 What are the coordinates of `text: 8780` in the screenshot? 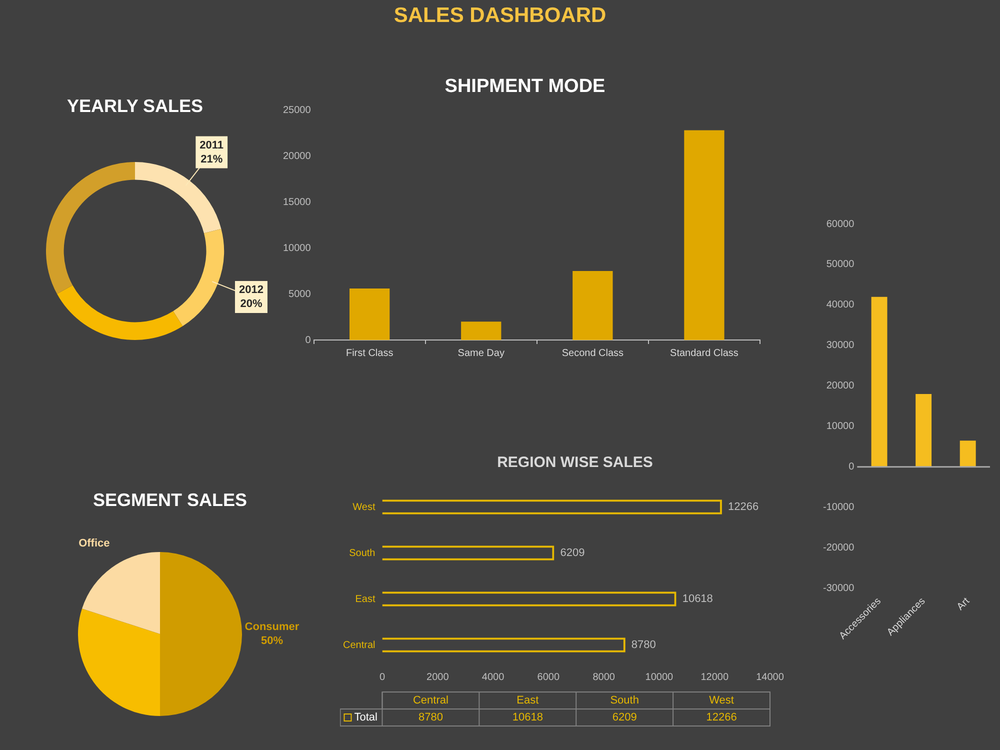 It's located at (430, 718).